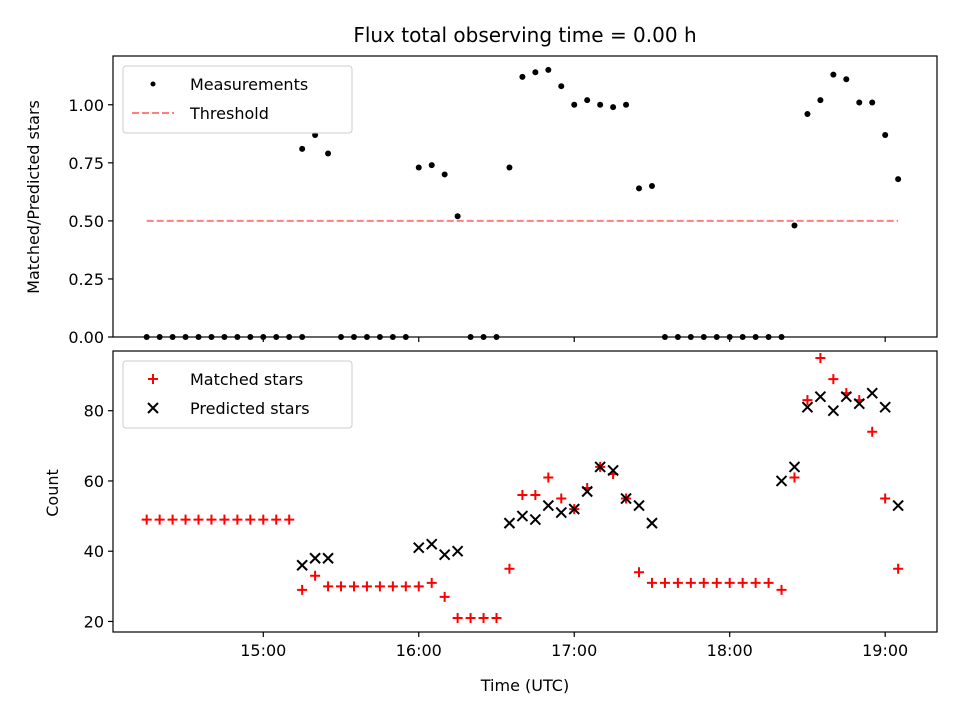 The height and width of the screenshot is (720, 960). What do you see at coordinates (86, 163) in the screenshot?
I see `y-tick-label: 0.75` at bounding box center [86, 163].